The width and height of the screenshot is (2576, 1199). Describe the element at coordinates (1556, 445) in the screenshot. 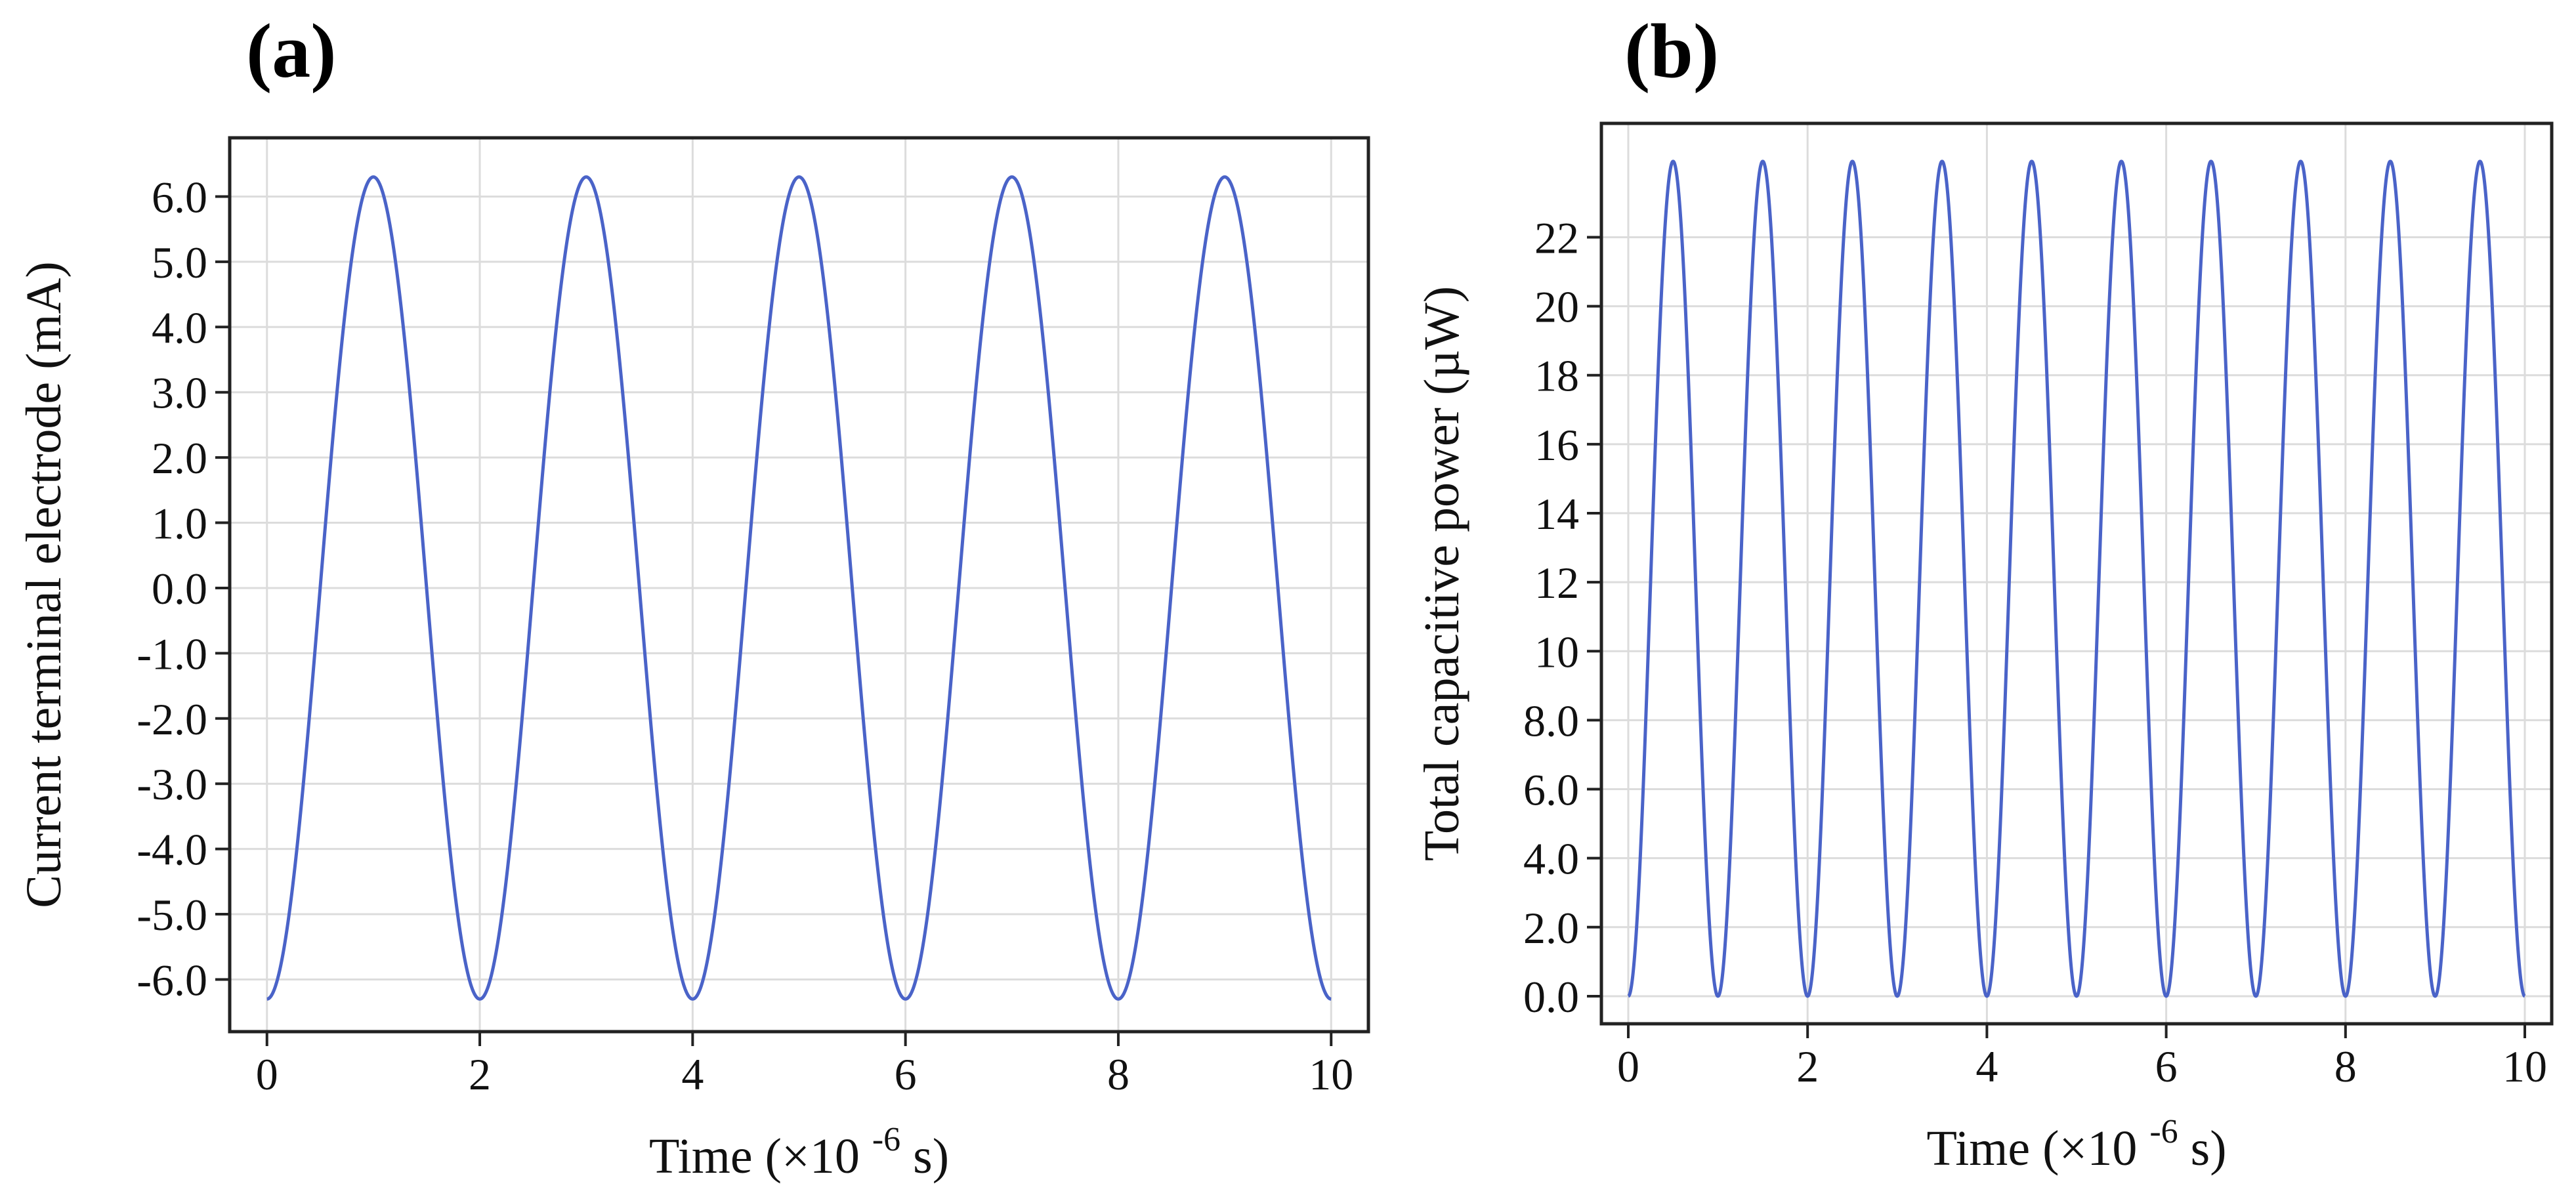

I see `y-tick-label-b-3: 16` at that location.